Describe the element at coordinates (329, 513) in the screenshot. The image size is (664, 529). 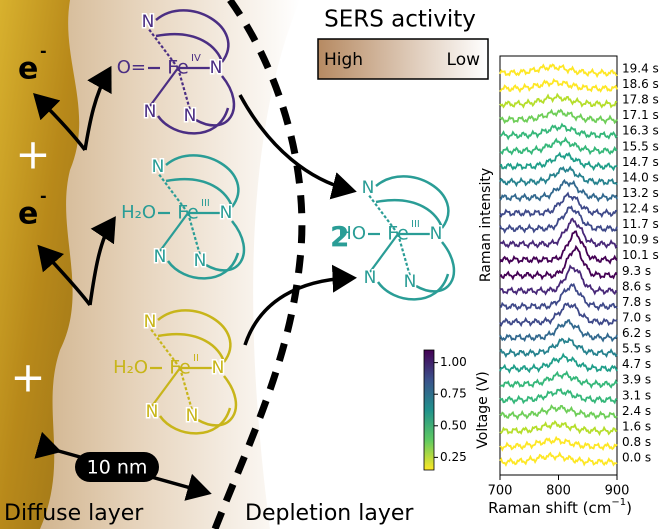
I see `depletion-label: Depletion layer` at that location.